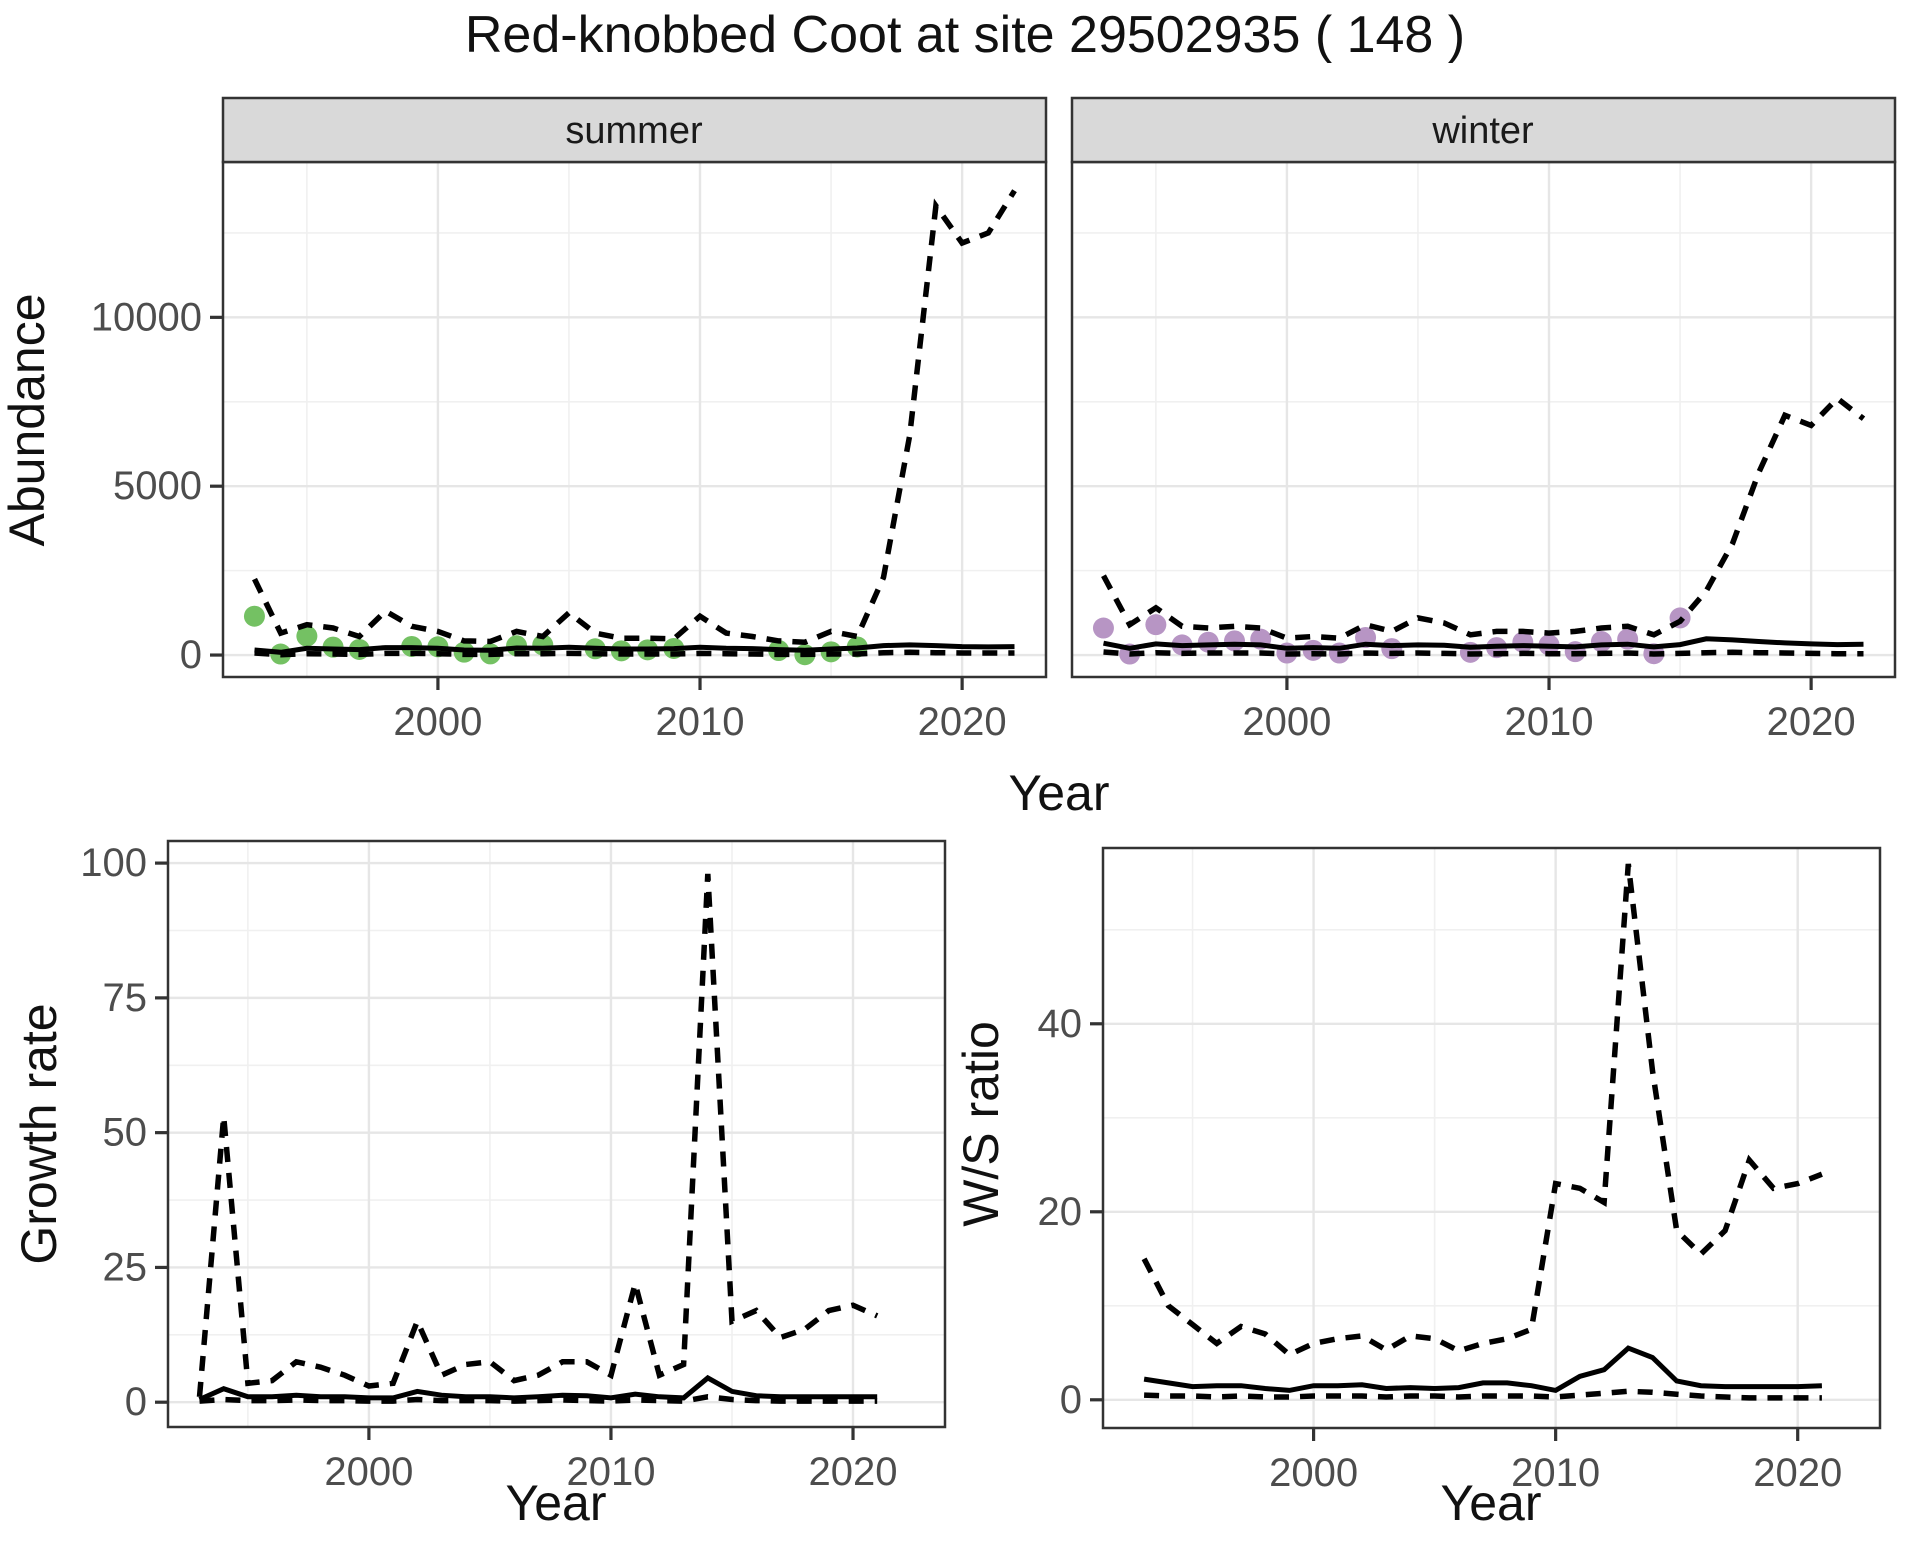 This screenshot has height=1560, width=1920. I want to click on growth_rate-estimate-solid-line, so click(538, 1388).